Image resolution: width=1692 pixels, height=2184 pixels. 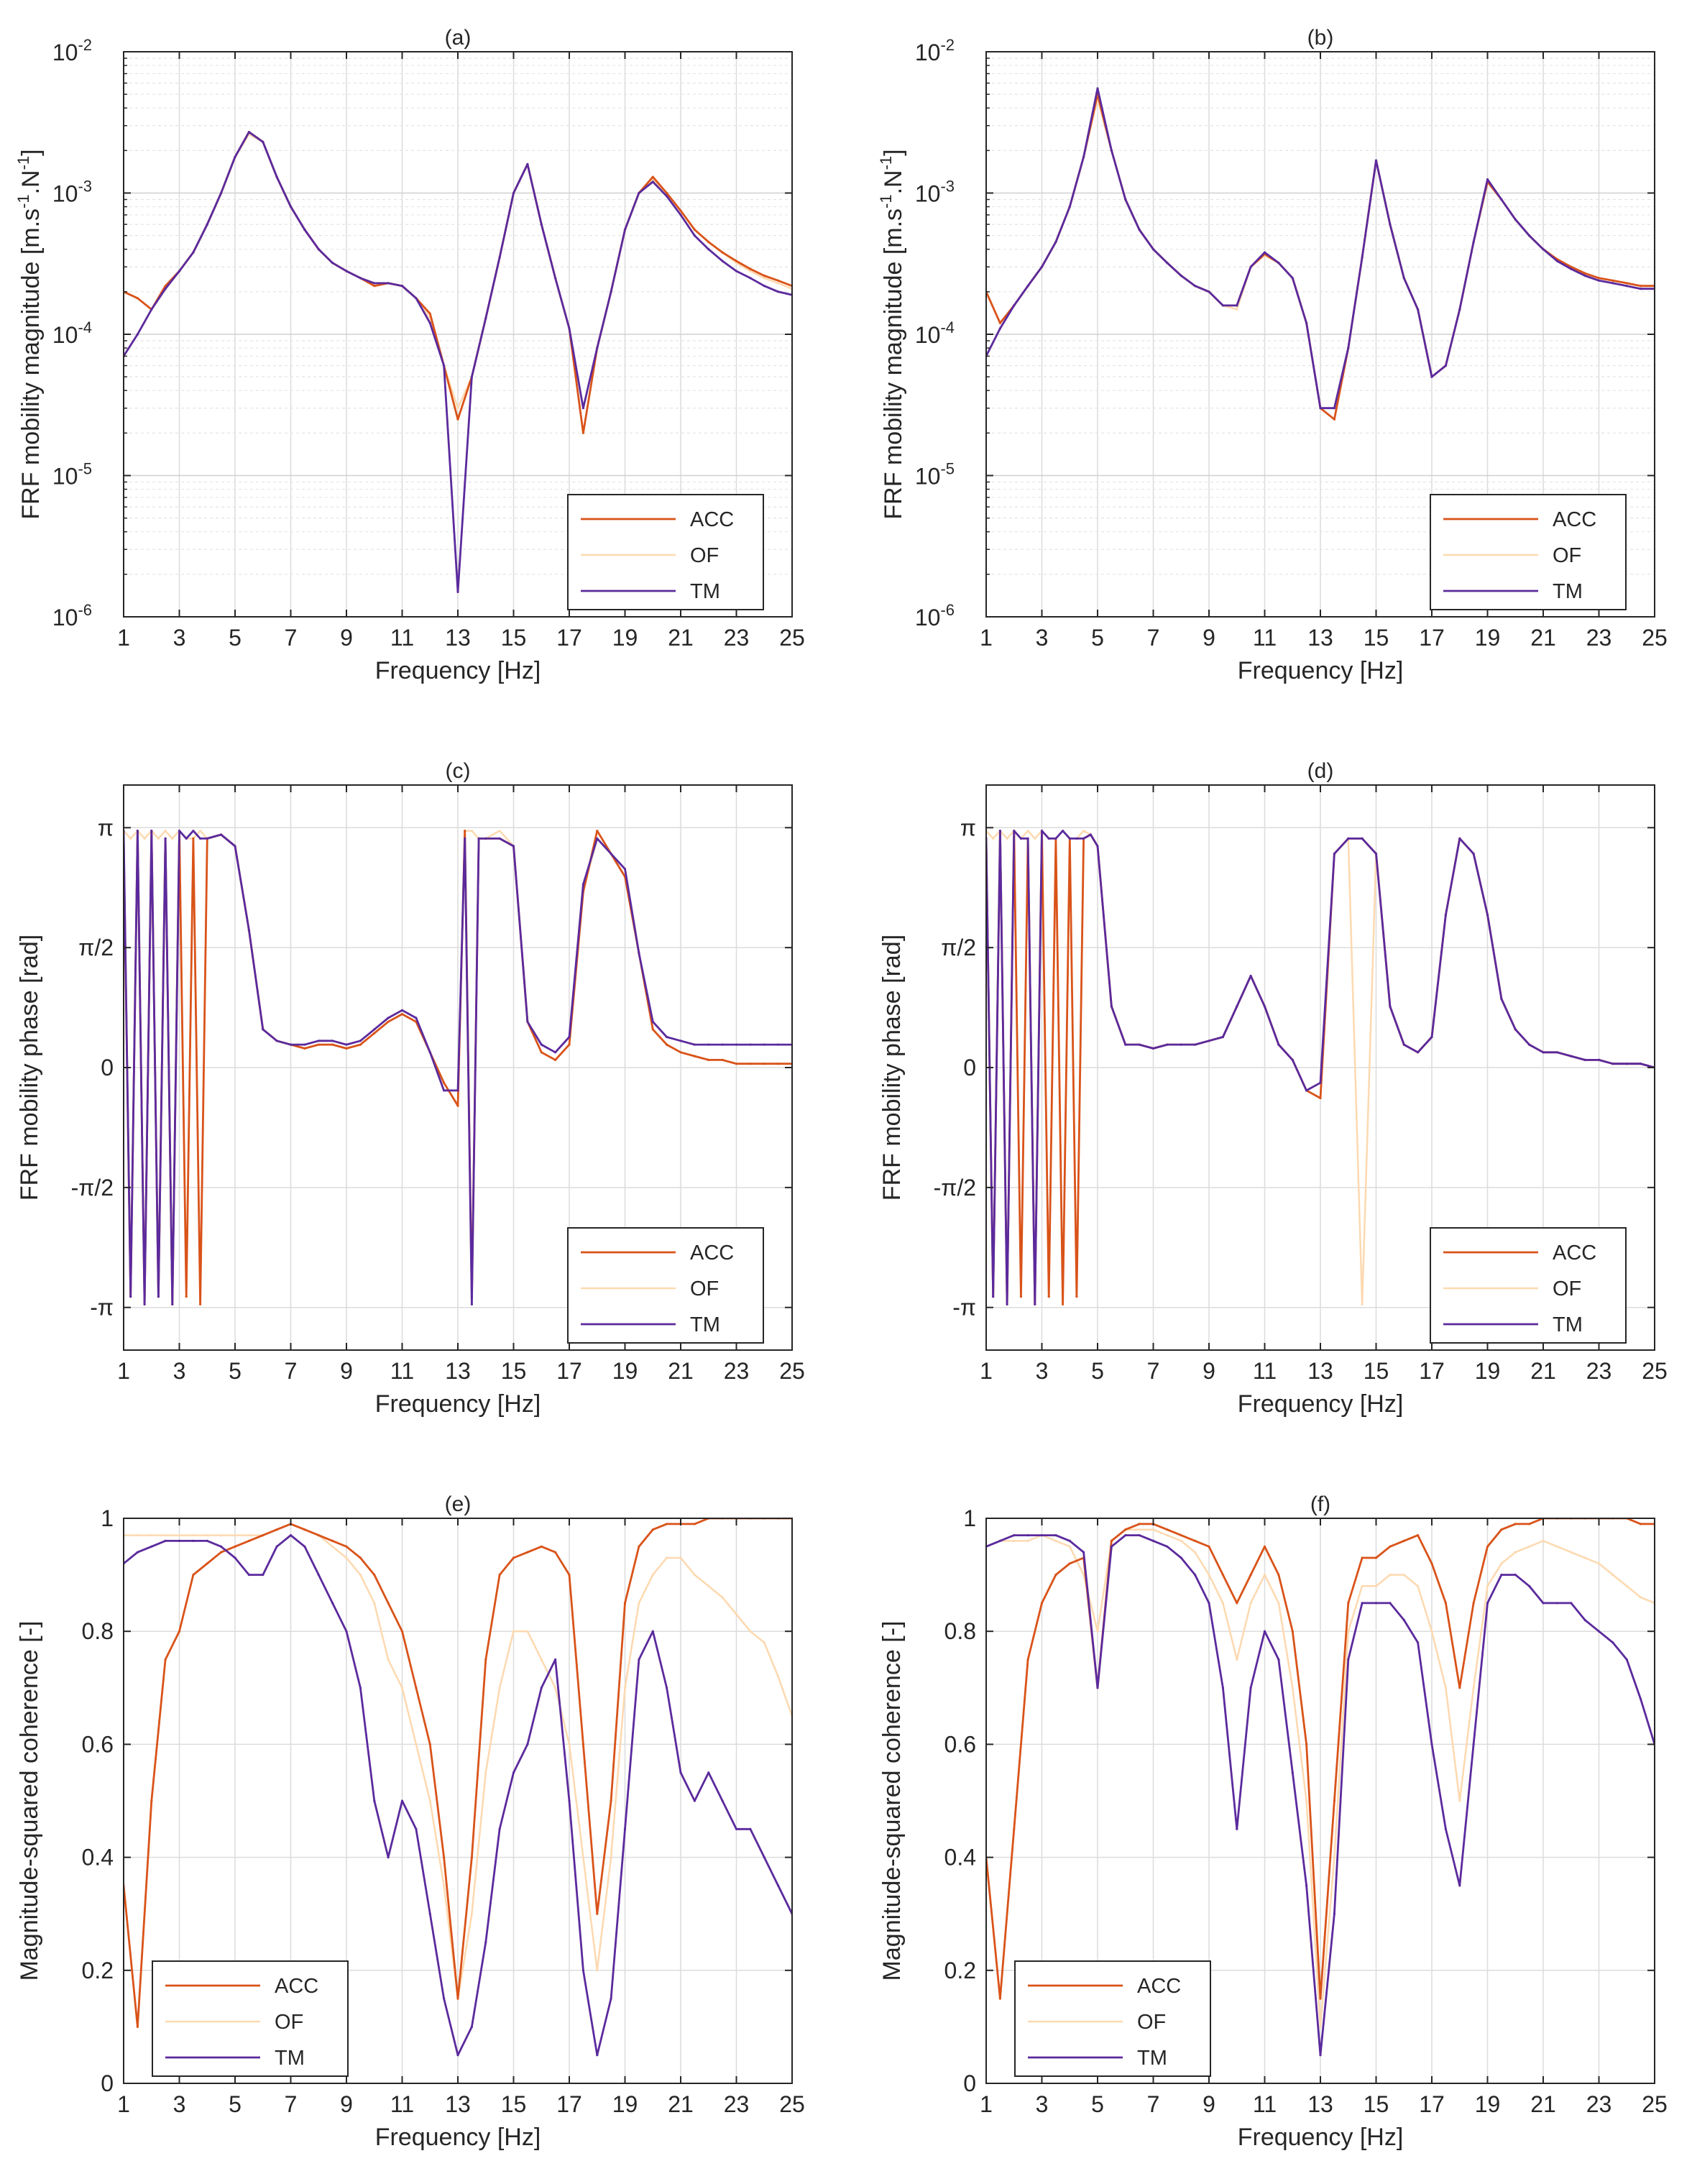 What do you see at coordinates (1321, 670) in the screenshot?
I see `x-axis-label: Frequency [Hz]` at bounding box center [1321, 670].